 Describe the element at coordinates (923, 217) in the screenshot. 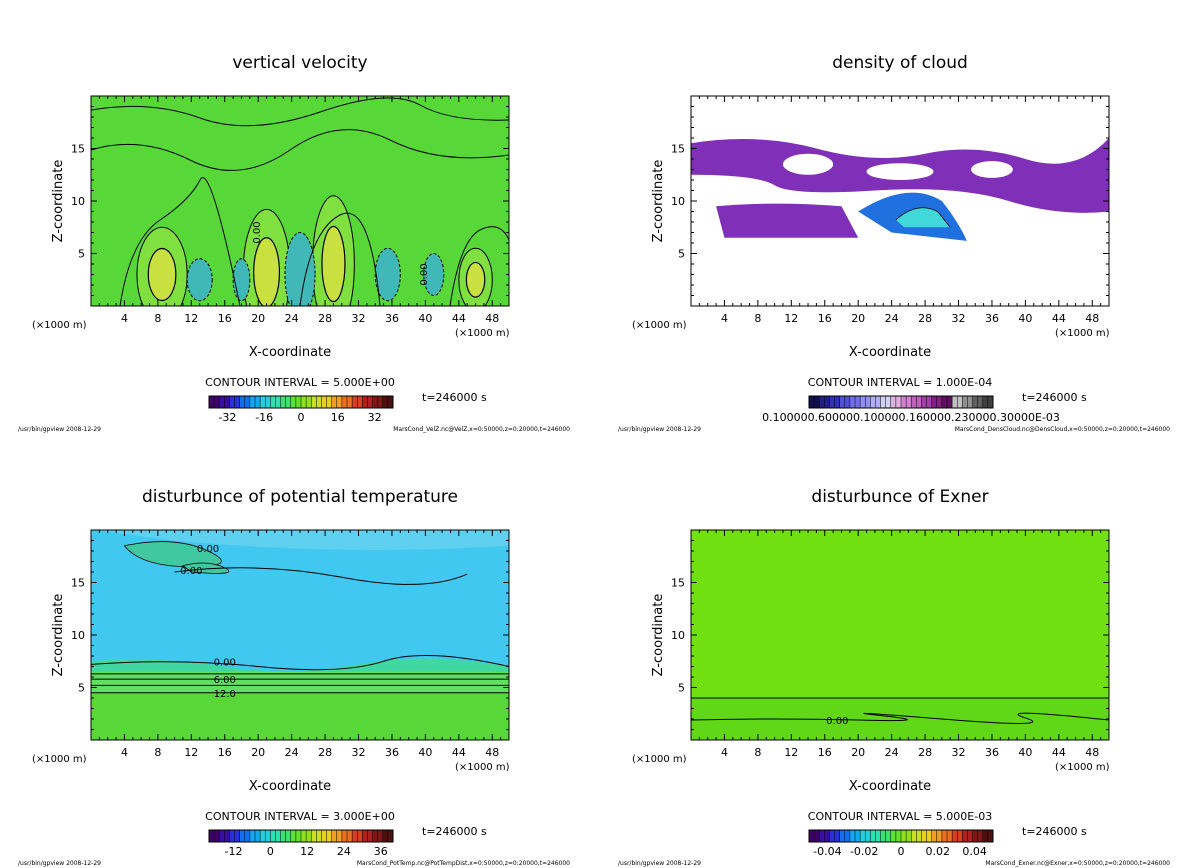

I see `cloud-core` at that location.